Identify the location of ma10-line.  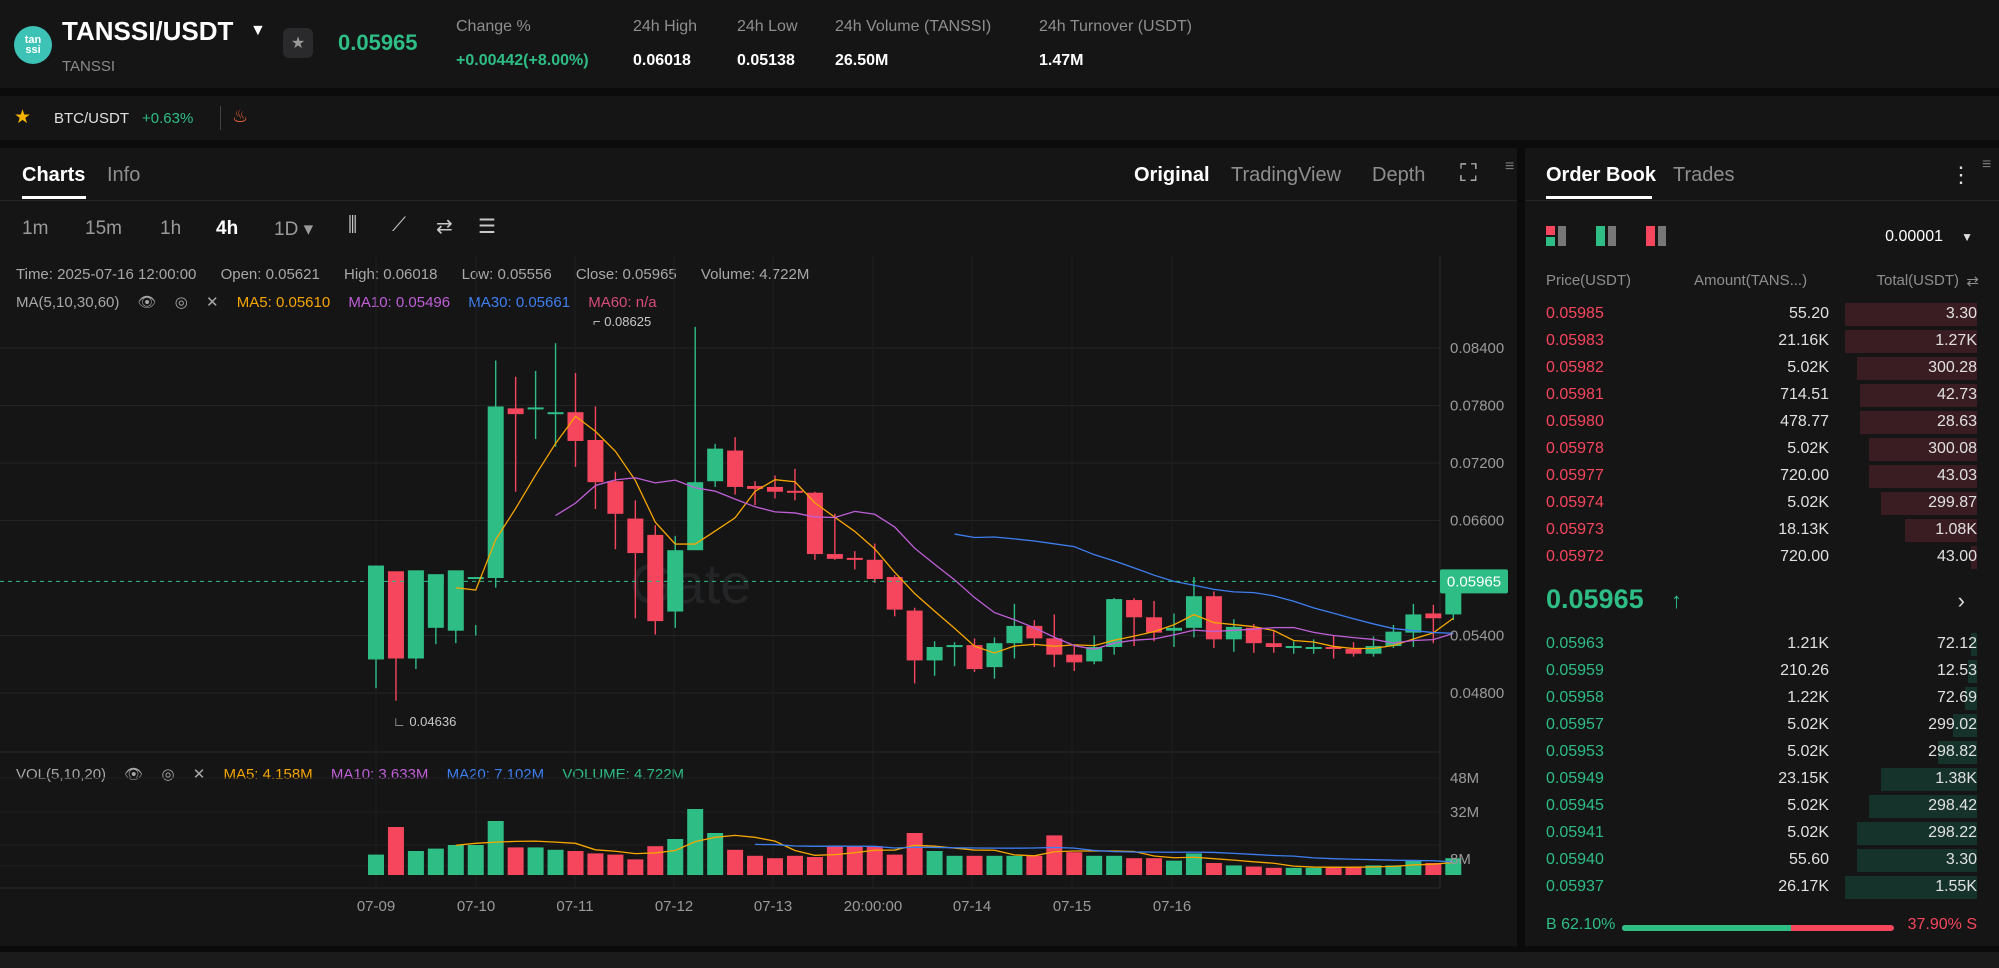
(1004, 563).